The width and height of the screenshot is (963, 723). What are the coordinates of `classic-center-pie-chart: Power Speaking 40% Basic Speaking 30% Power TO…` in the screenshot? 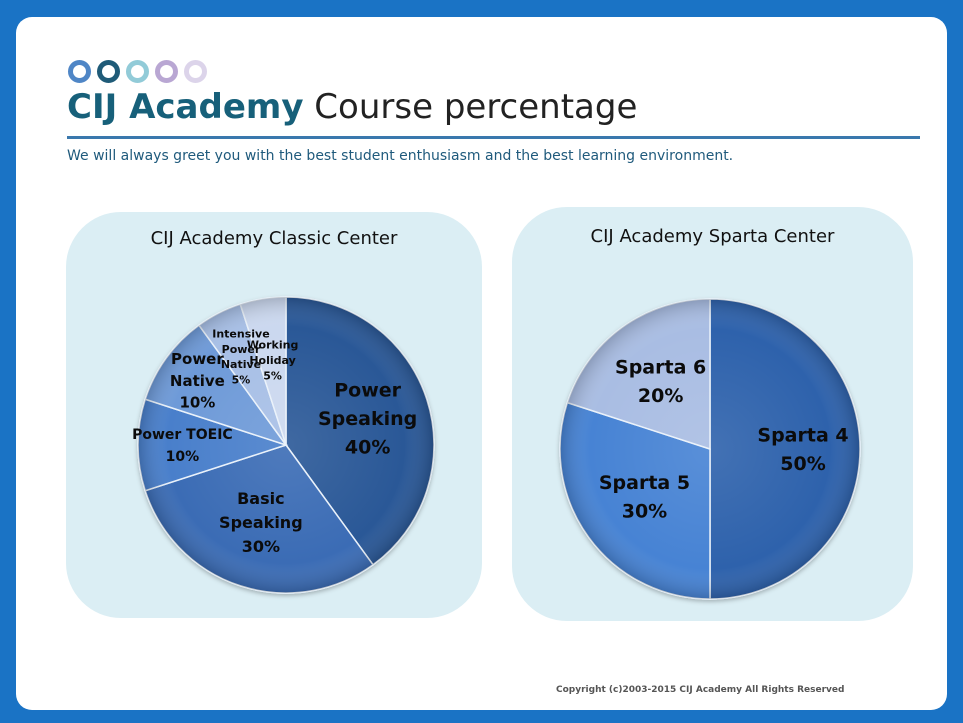 It's located at (283, 445).